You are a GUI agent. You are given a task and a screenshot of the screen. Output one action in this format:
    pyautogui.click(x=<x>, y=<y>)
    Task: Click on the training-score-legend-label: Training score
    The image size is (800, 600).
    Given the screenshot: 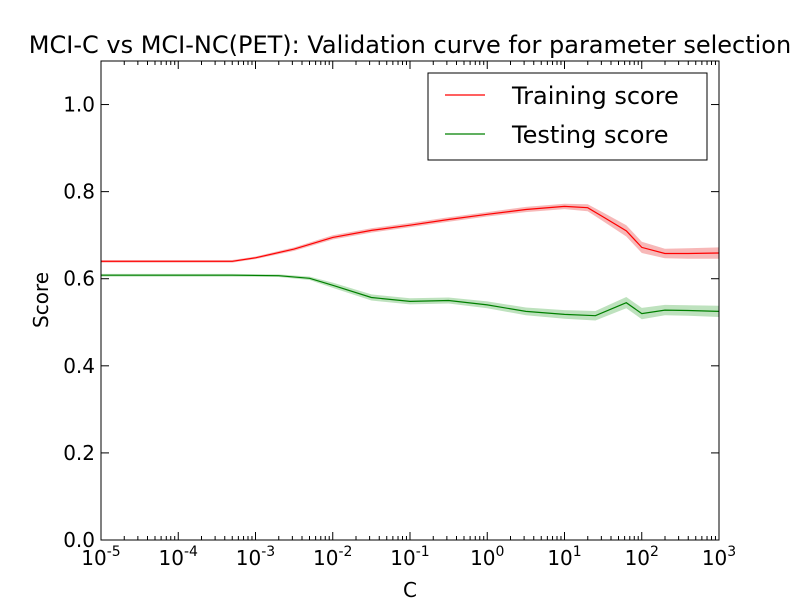 What is the action you would take?
    pyautogui.click(x=595, y=96)
    